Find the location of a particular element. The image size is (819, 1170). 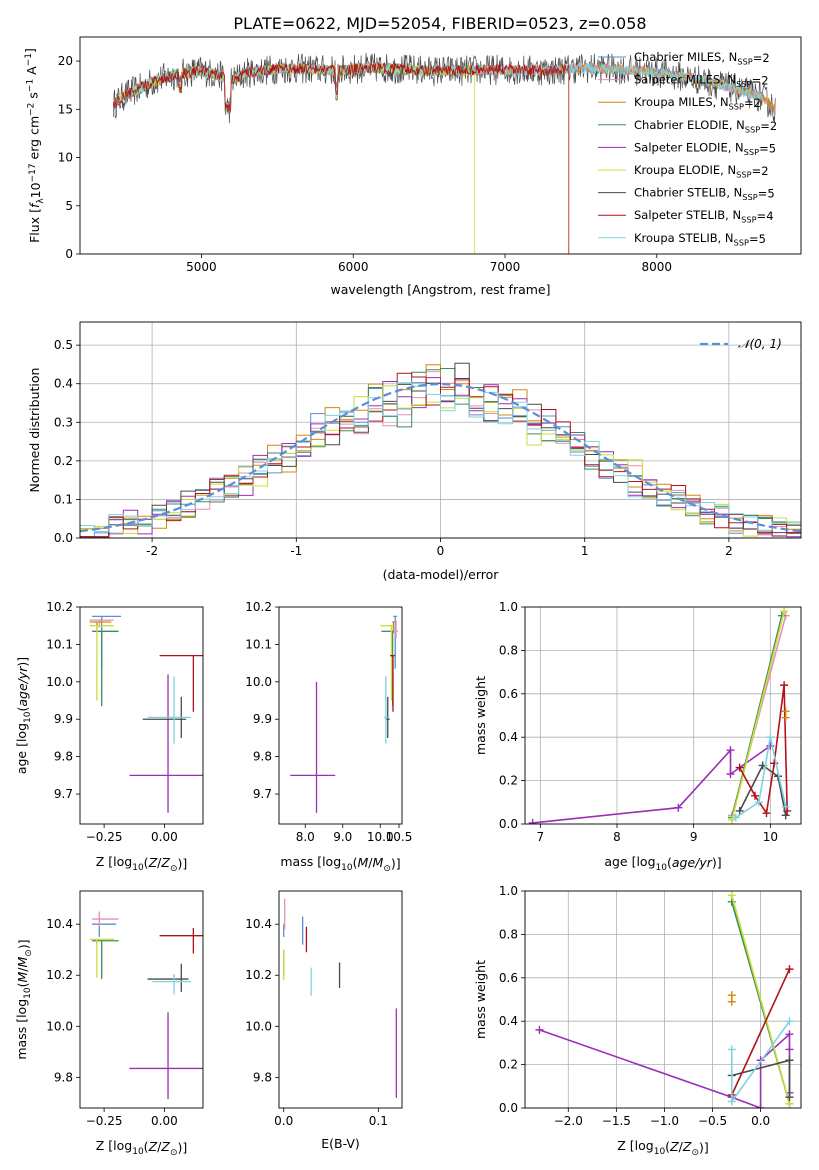

y-axis-label: mass weight is located at coordinates (480, 999).